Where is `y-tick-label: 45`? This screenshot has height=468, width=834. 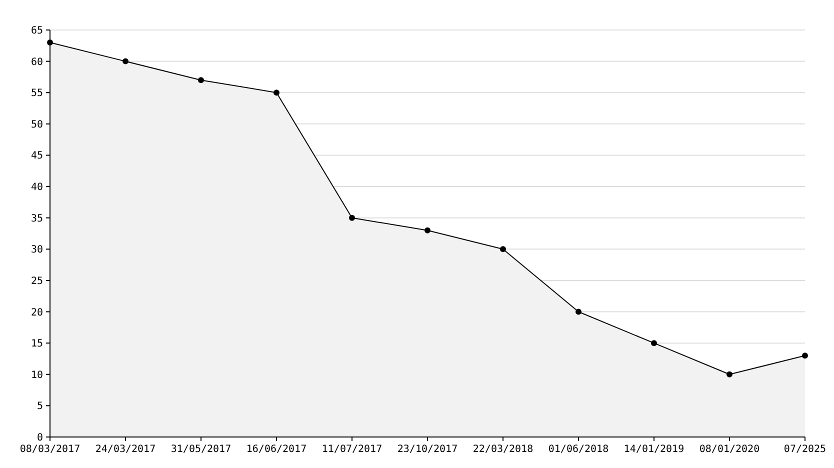
y-tick-label: 45 is located at coordinates (36, 156).